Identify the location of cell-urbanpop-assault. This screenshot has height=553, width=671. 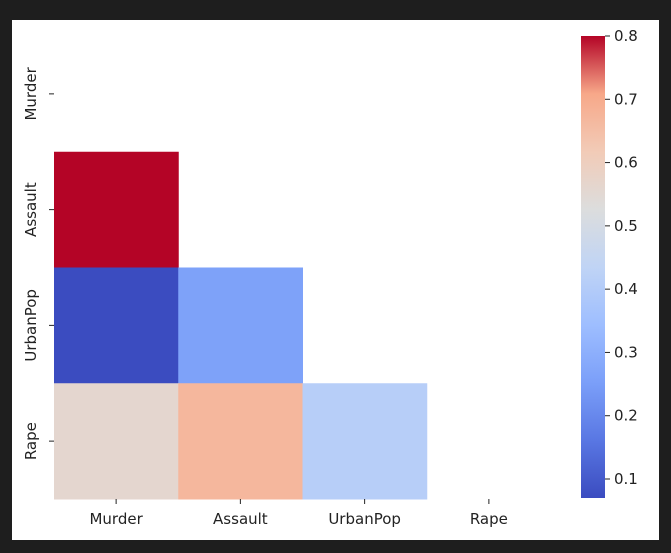
(240, 325).